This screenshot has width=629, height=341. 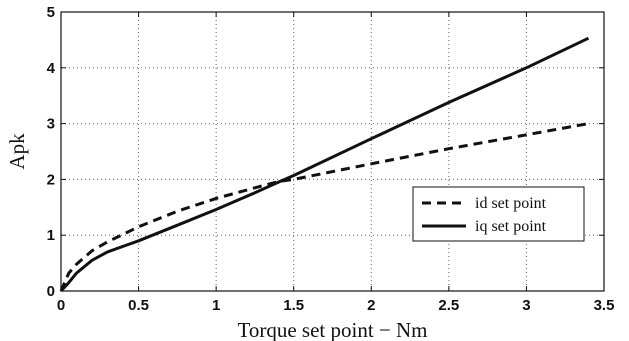 What do you see at coordinates (138, 305) in the screenshot?
I see `x-tick-label: 0.5` at bounding box center [138, 305].